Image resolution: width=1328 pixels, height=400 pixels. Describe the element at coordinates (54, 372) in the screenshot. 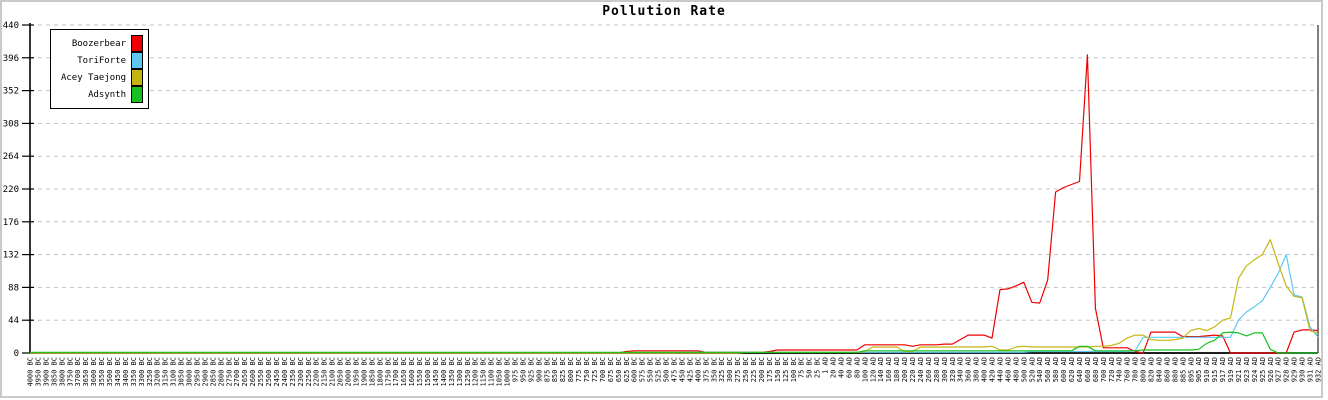

I see `x-tick-label: 3850 BC` at that location.